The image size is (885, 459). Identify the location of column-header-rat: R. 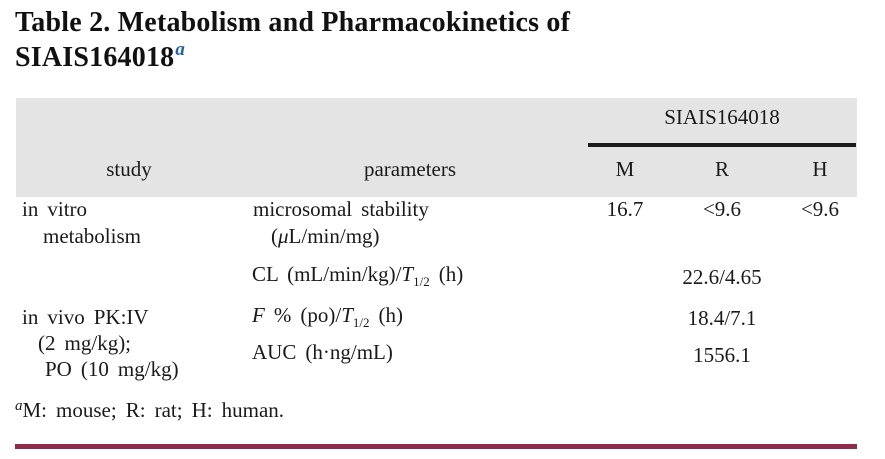
(721, 169).